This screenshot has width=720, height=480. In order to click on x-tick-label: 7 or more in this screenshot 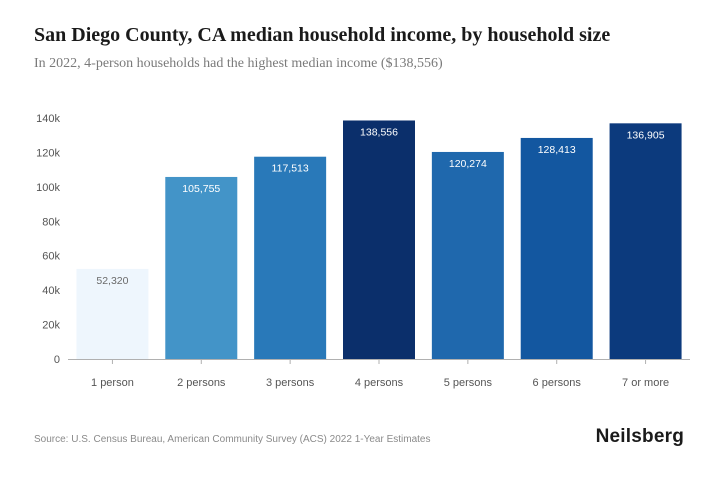, I will do `click(645, 383)`.